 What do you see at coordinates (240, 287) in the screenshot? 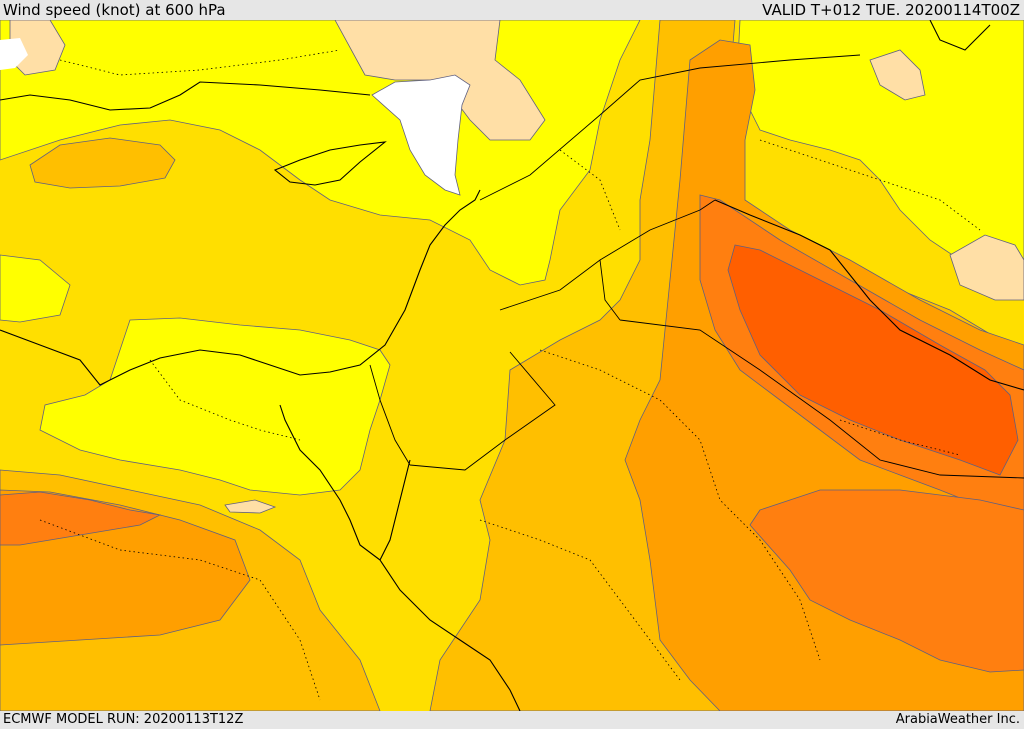
I see `coastline-mediterranean` at bounding box center [240, 287].